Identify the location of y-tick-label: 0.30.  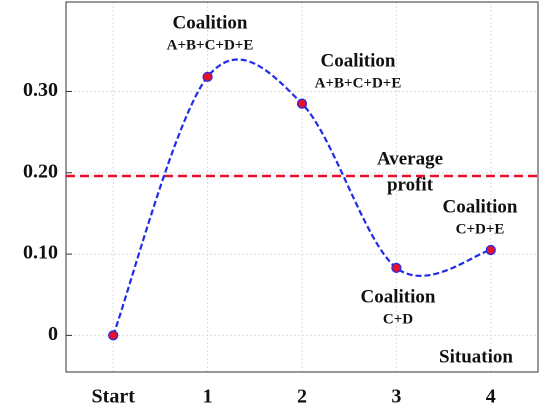
(40, 90).